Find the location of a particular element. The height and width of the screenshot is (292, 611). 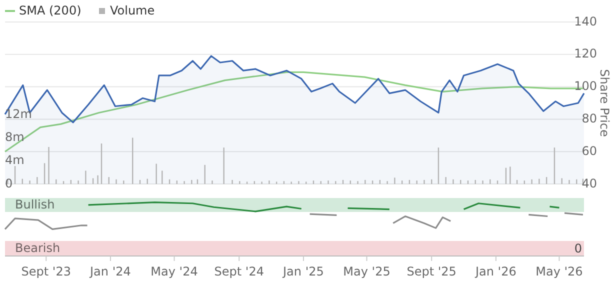

x-tick-label: Sept '25 is located at coordinates (431, 271).